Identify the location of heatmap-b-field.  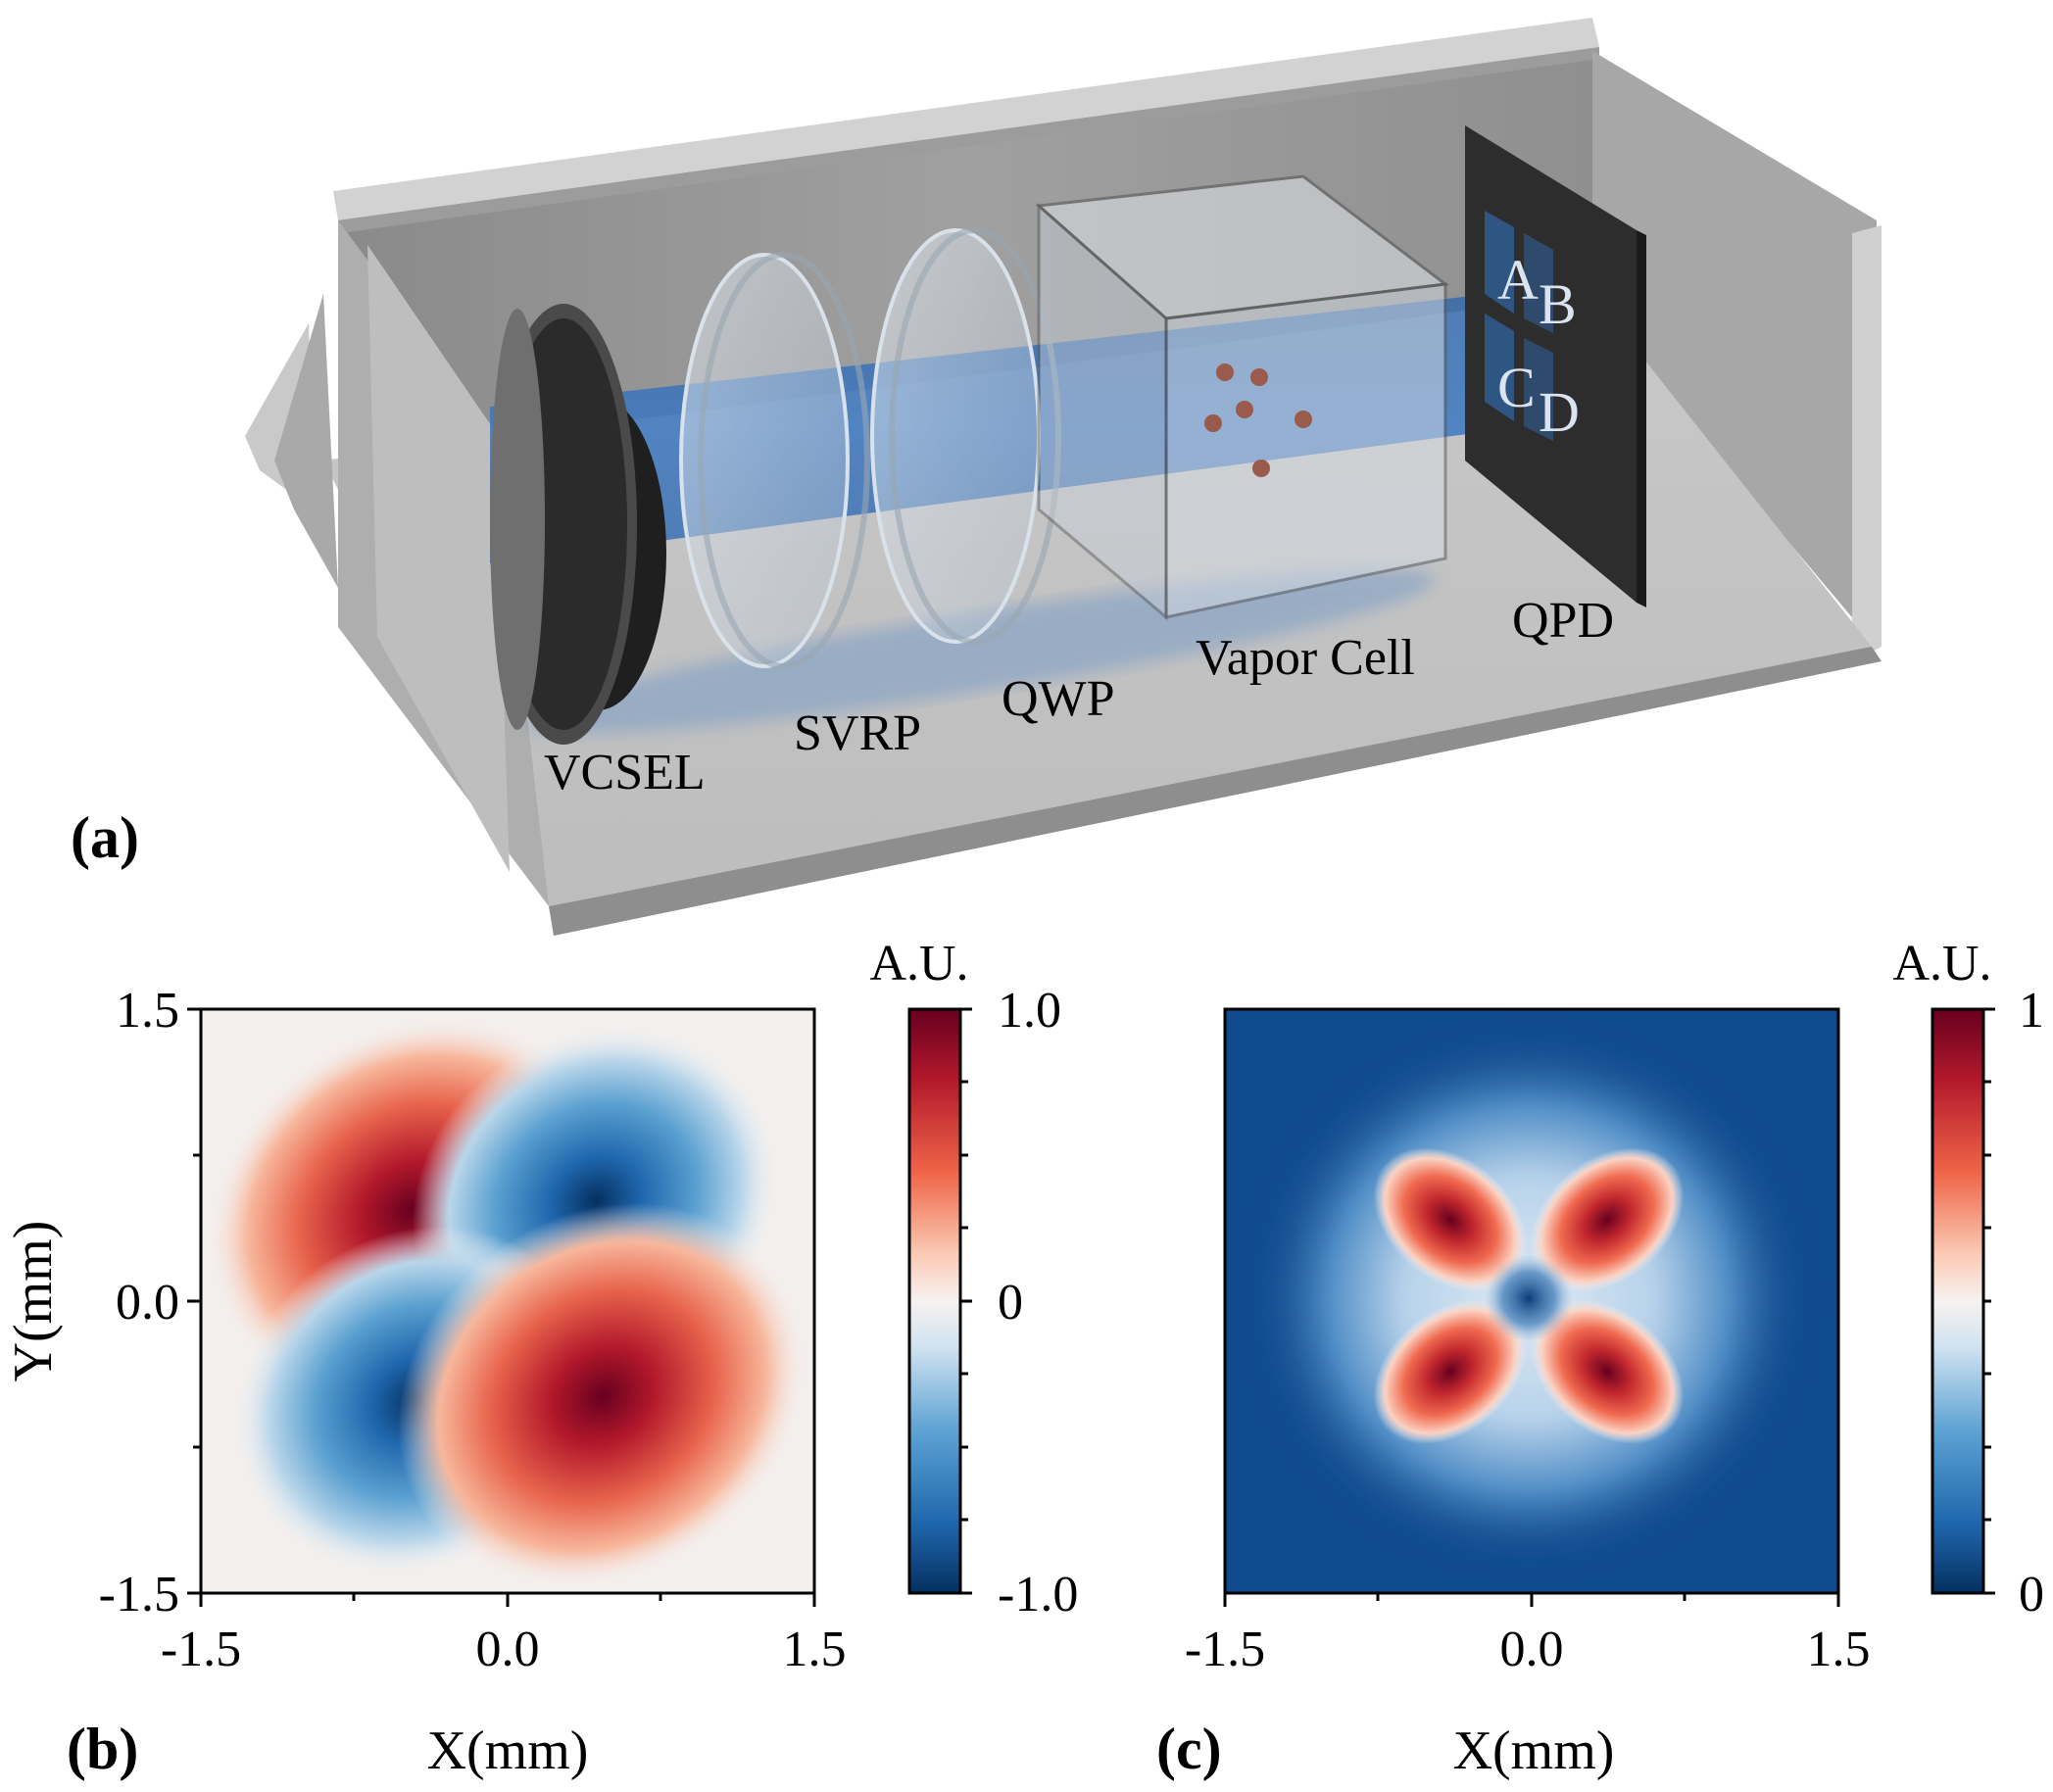
(507, 1301).